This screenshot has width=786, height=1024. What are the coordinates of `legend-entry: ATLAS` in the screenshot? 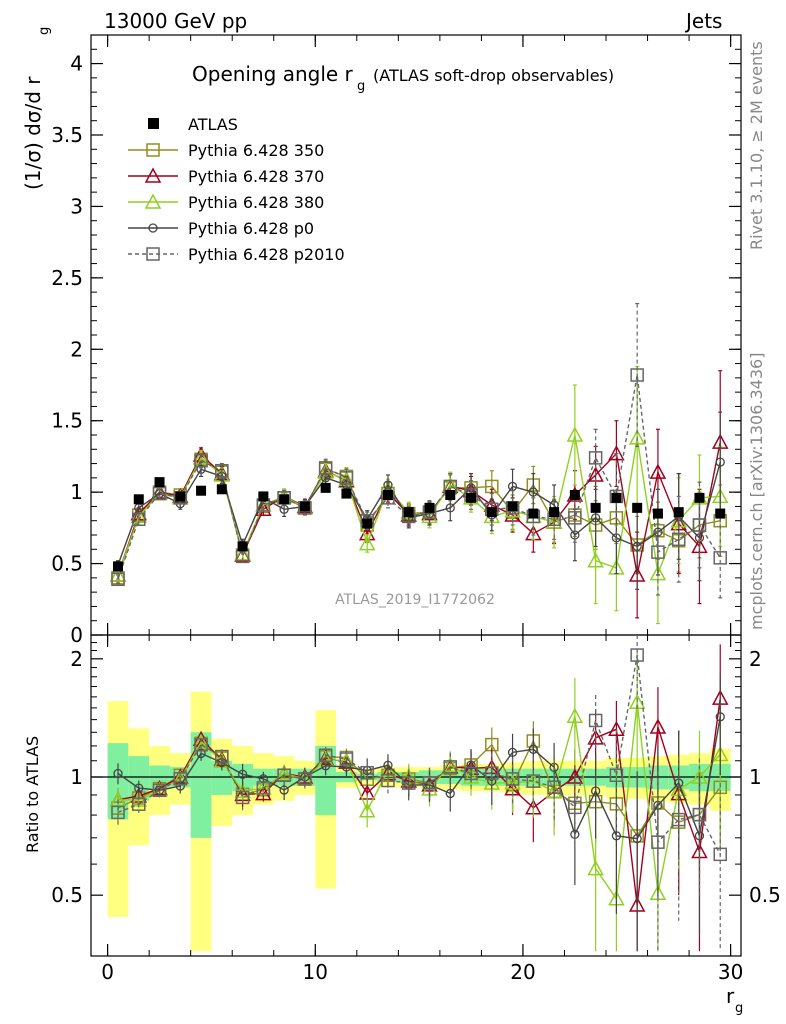 It's located at (193, 124).